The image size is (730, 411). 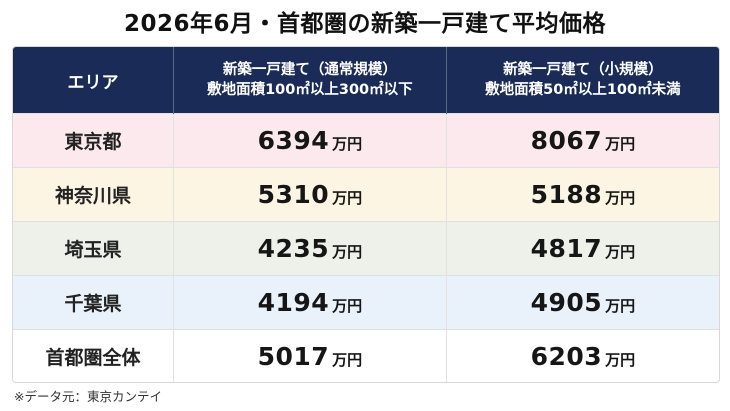 I want to click on row-area: 神奈川県, so click(x=93, y=194).